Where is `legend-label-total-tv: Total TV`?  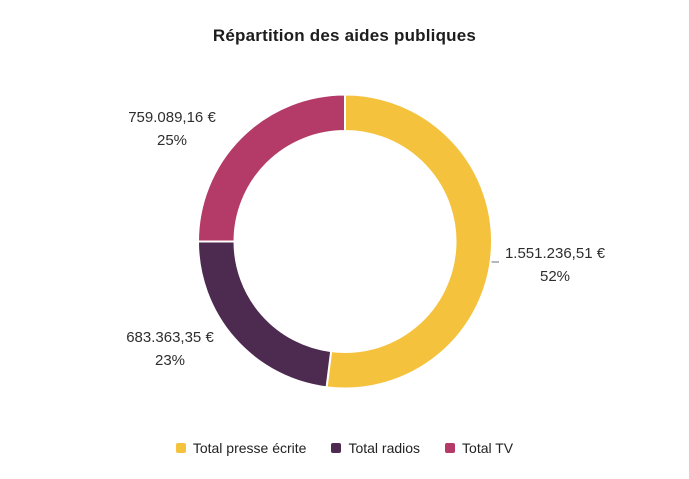
legend-label-total-tv: Total TV is located at coordinates (488, 448).